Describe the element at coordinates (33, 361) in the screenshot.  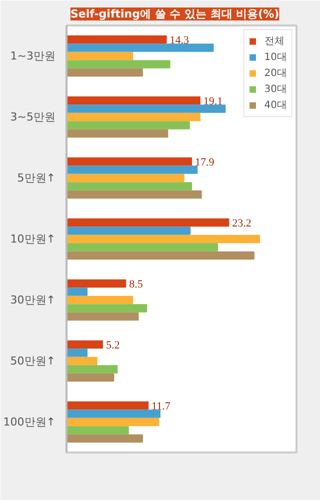
I see `y-tick-label: 50만원↑` at that location.